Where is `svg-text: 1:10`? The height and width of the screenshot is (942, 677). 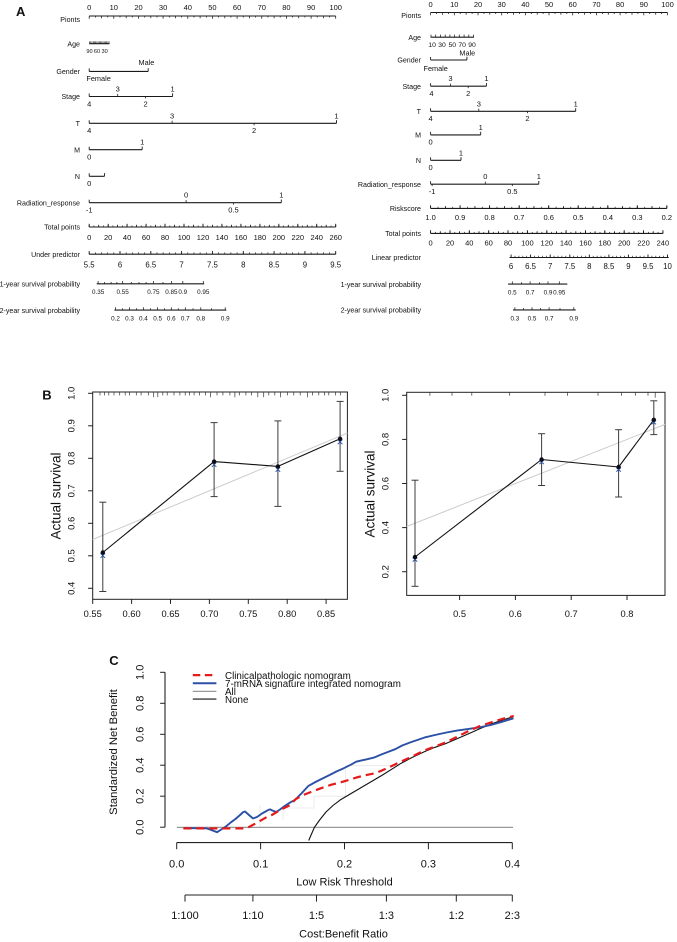 svg-text: 1:10 is located at coordinates (252, 916).